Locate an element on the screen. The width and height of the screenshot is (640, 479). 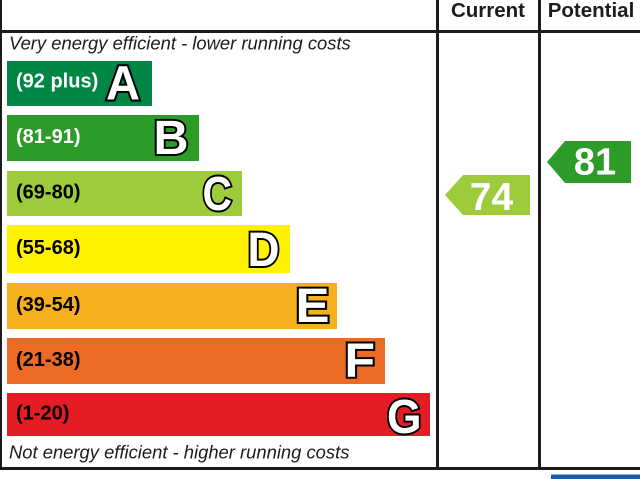
svg-text: C is located at coordinates (218, 194).